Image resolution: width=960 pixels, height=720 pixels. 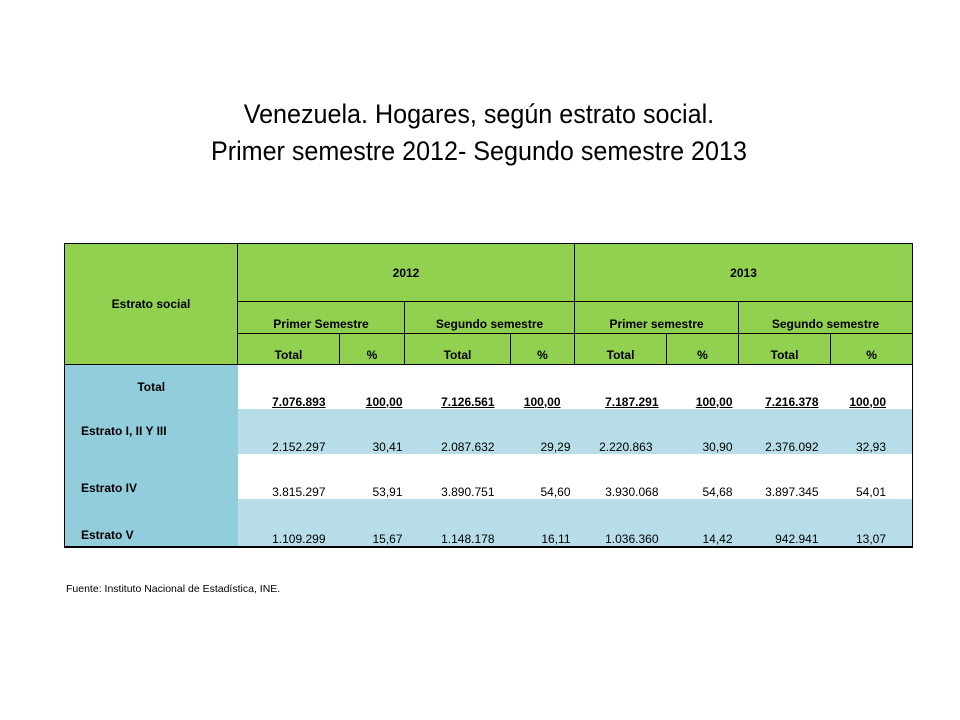 I want to click on row-label: Estrato IV, so click(x=151, y=476).